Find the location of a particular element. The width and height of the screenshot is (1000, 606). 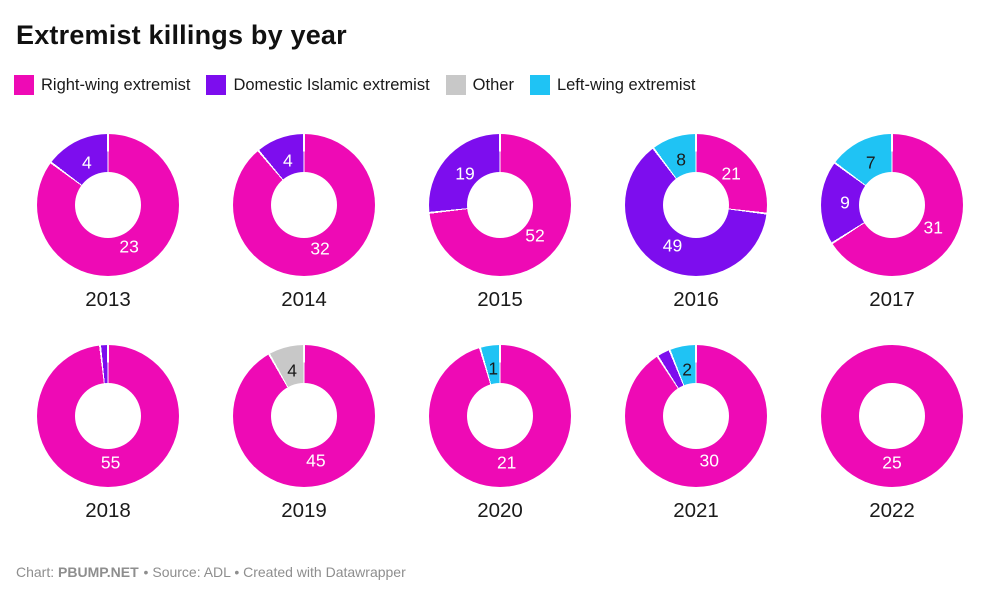

donut-cell-2020: 21 1 2020 is located at coordinates (500, 434).